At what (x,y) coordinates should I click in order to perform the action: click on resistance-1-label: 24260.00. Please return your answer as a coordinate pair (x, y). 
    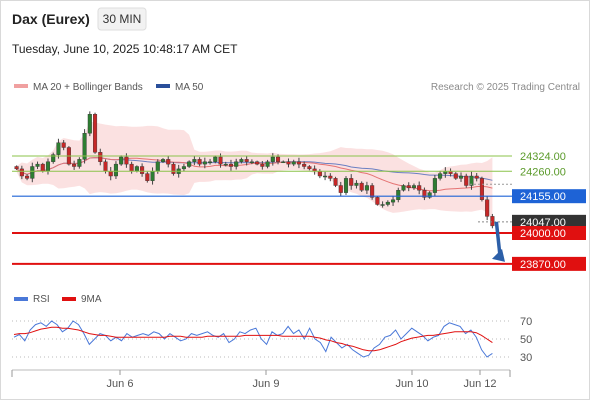
    Looking at the image, I should click on (543, 172).